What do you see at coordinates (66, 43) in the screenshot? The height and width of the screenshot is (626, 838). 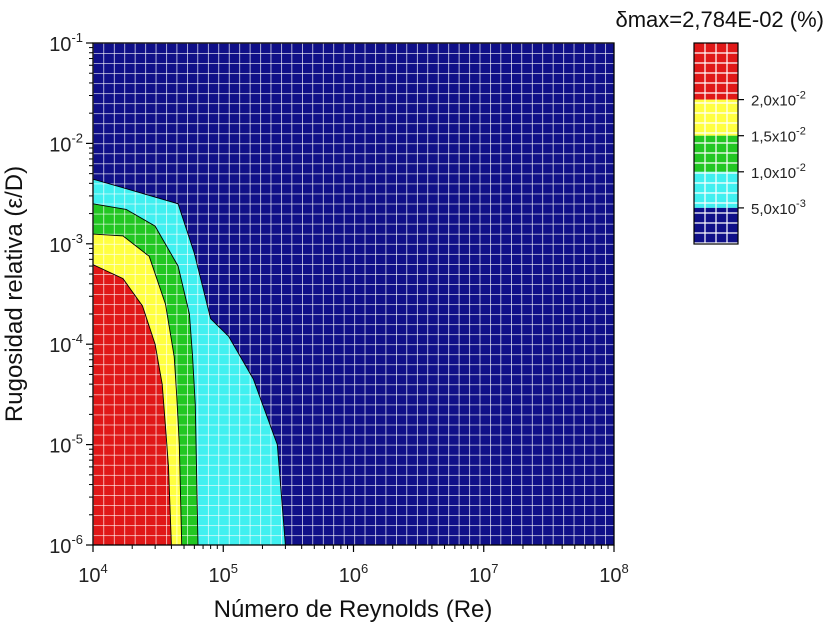 I see `y-tick-label: 10⁻¹` at bounding box center [66, 43].